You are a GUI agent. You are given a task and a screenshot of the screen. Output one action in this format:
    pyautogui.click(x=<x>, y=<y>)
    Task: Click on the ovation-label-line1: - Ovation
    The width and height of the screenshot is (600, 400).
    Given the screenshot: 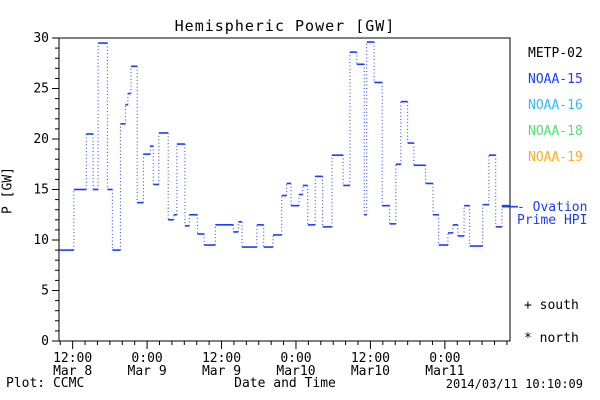 What is the action you would take?
    pyautogui.click(x=552, y=207)
    